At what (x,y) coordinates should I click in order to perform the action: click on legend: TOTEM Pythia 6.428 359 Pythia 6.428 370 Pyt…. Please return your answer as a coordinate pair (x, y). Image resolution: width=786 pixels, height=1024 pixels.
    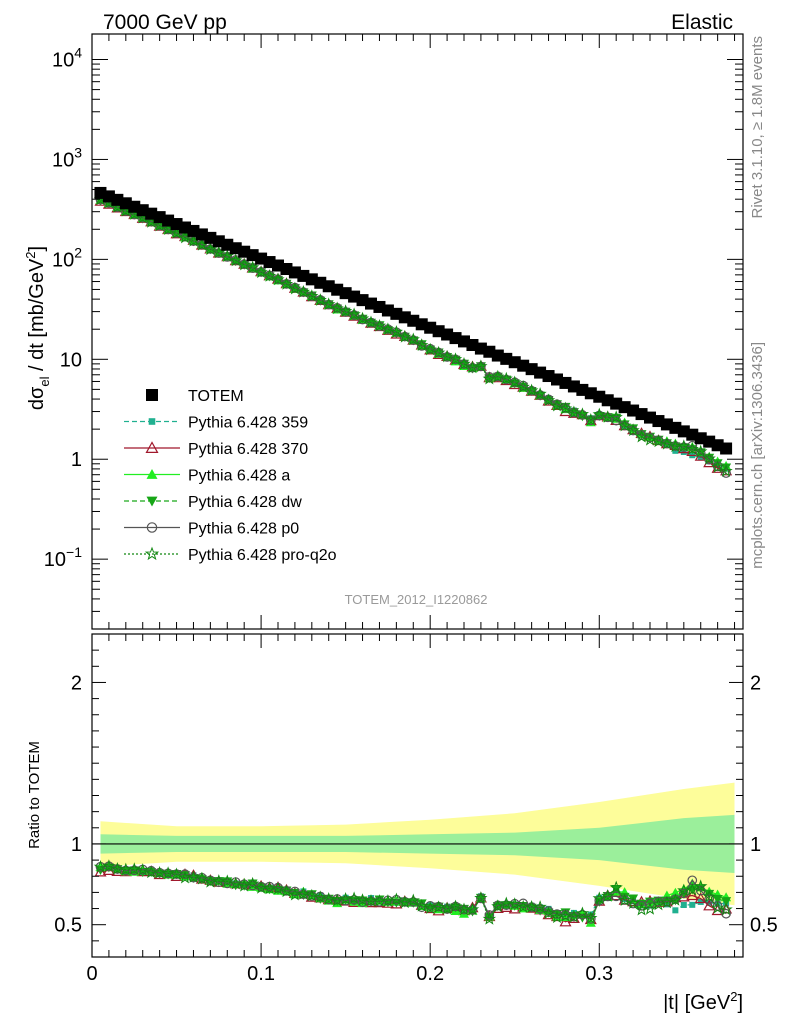
    Looking at the image, I should click on (230, 476).